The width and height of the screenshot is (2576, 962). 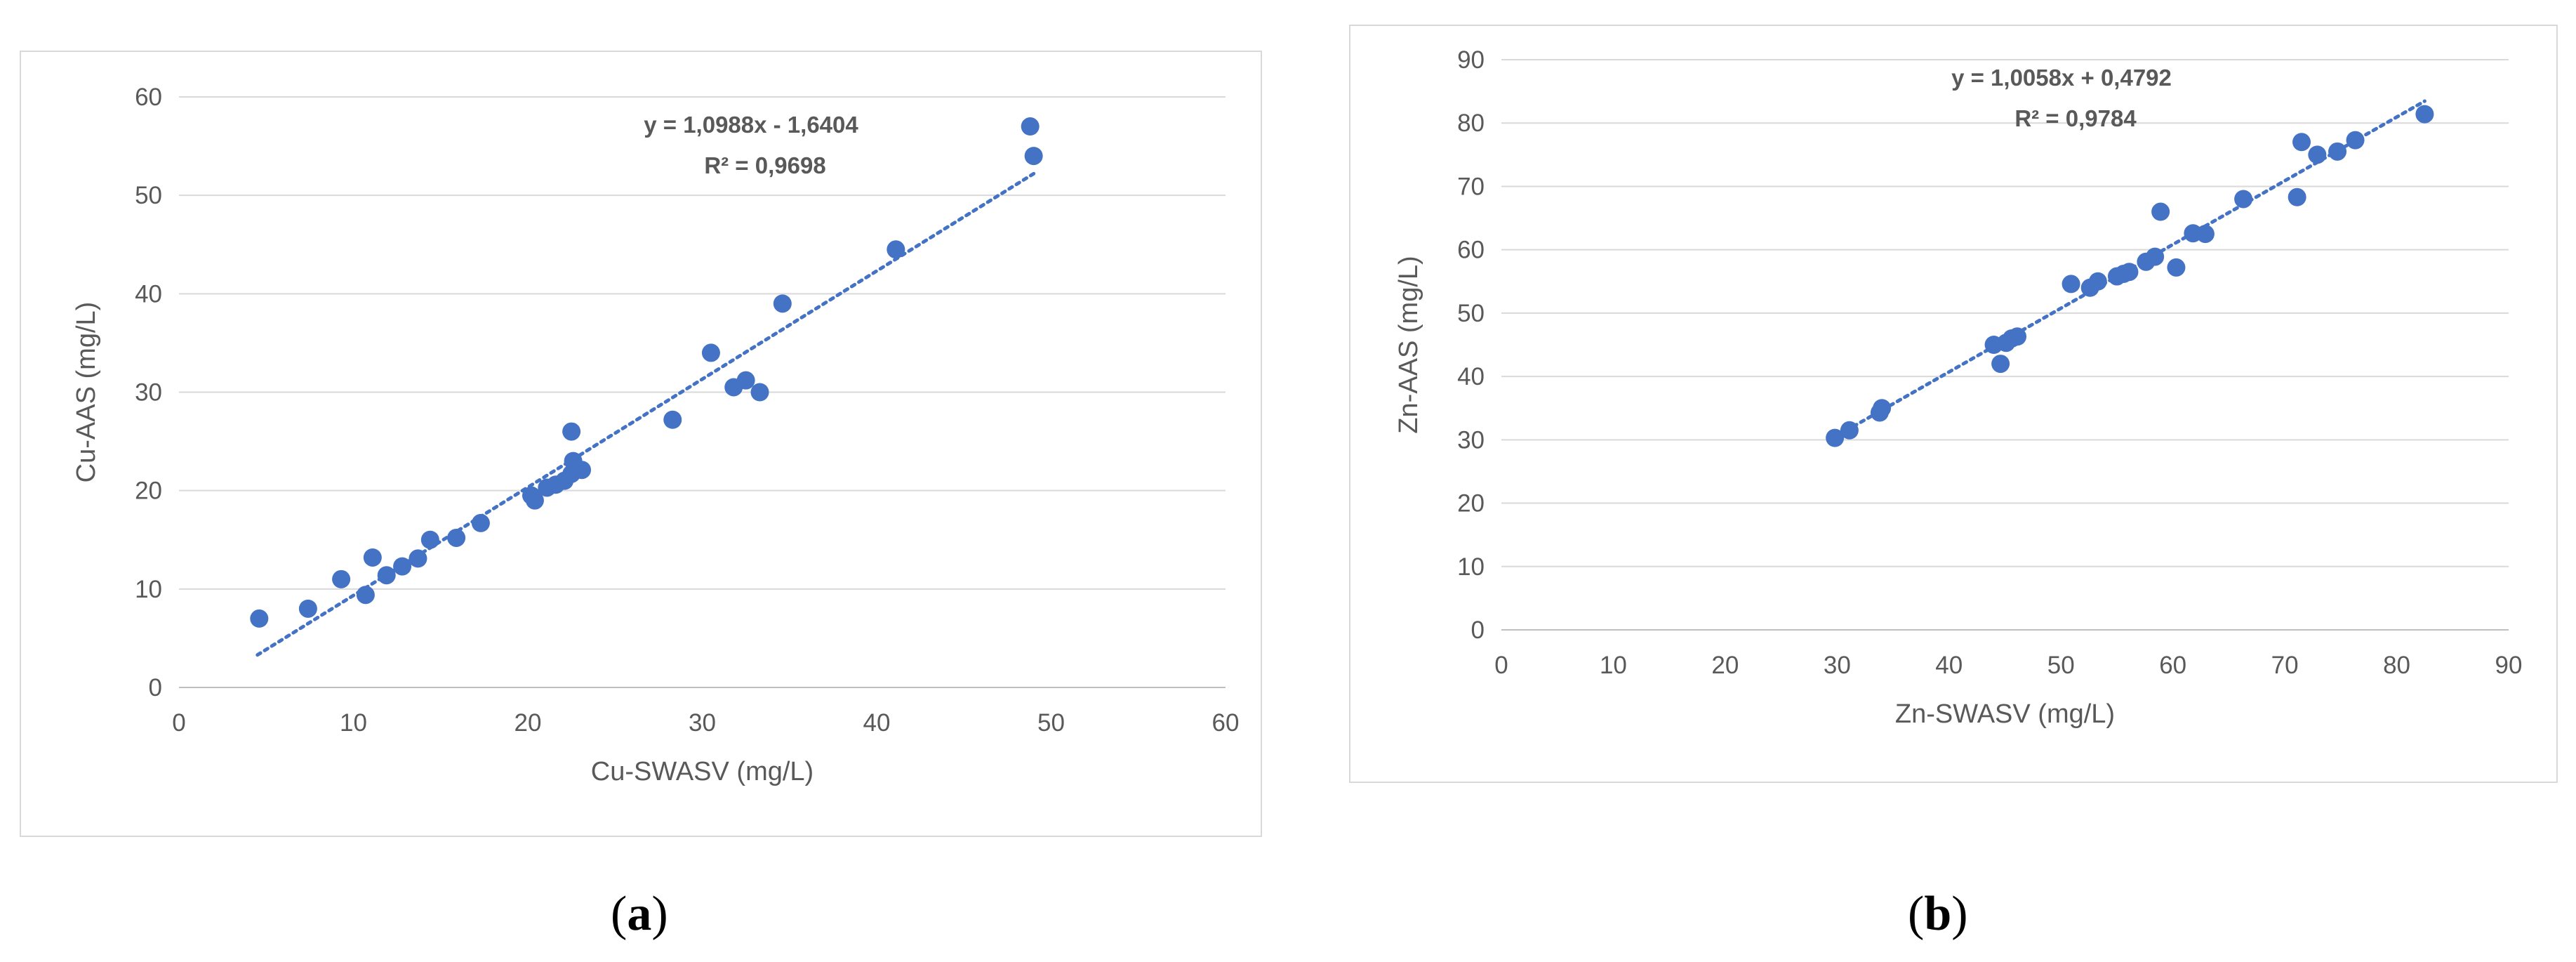 What do you see at coordinates (2397, 665) in the screenshot?
I see `x-tick-label: 80` at bounding box center [2397, 665].